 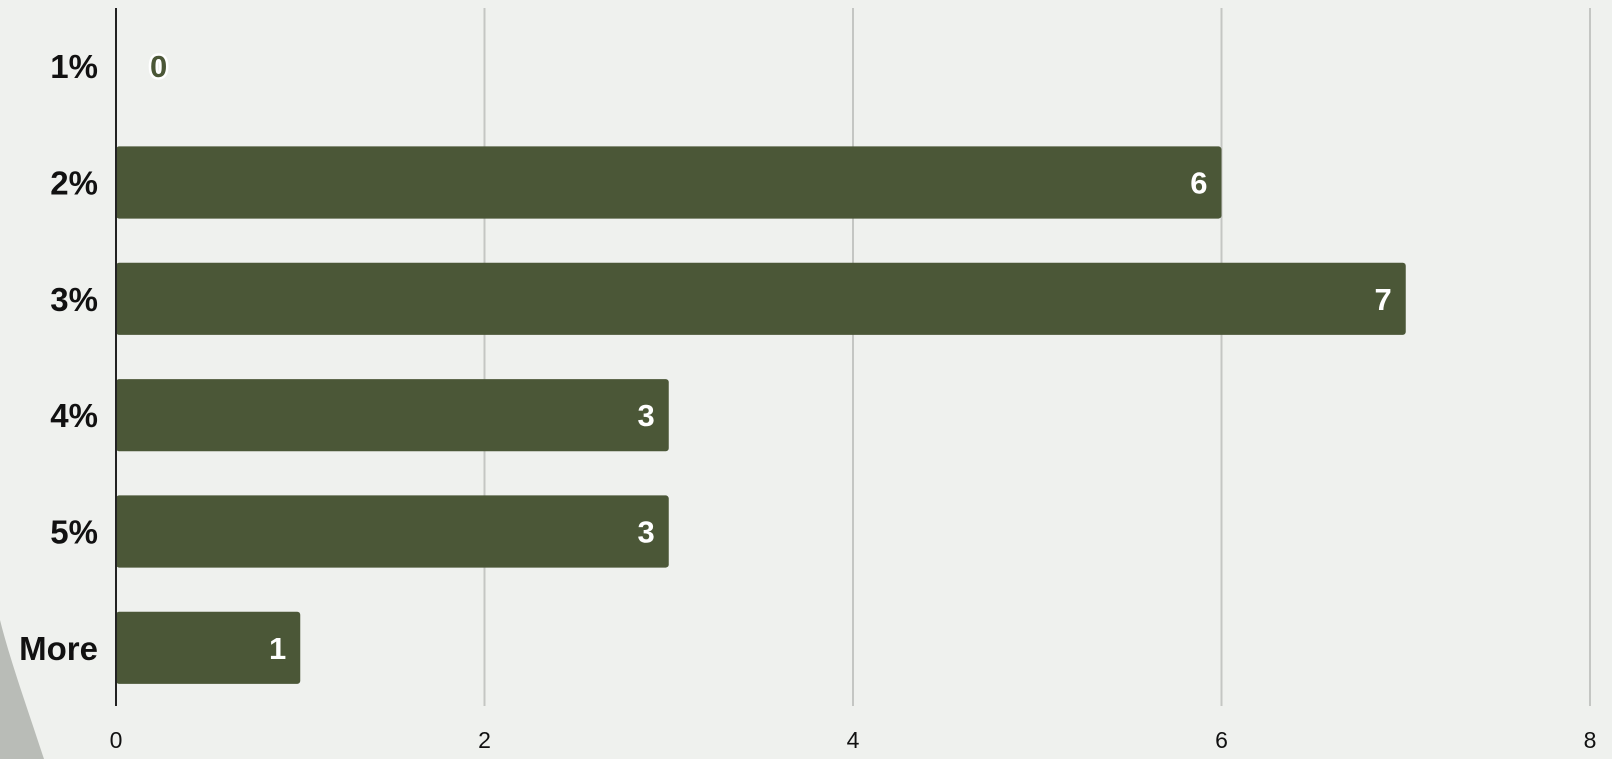 I want to click on bar-value-label: 0, so click(x=158, y=66).